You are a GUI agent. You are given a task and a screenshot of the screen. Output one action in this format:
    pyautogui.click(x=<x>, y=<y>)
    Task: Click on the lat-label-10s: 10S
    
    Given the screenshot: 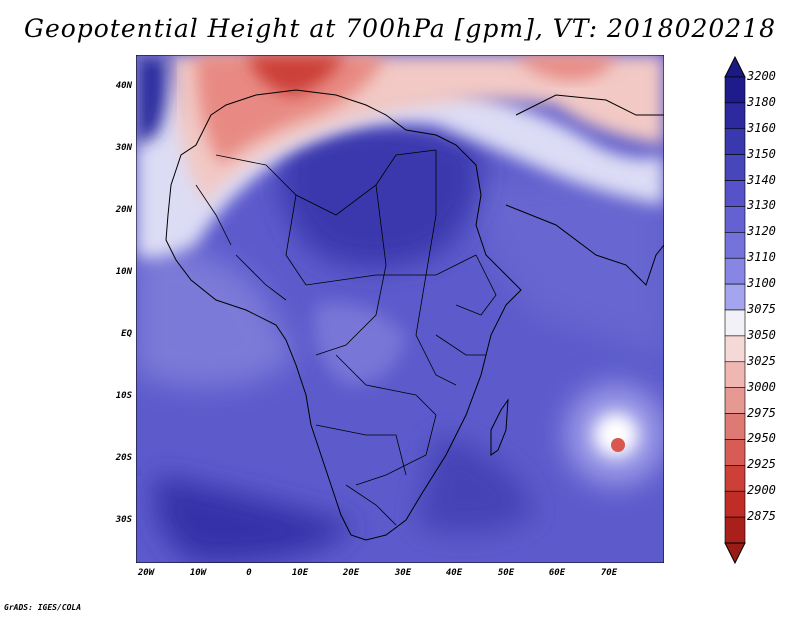 What is the action you would take?
    pyautogui.click(x=123, y=396)
    